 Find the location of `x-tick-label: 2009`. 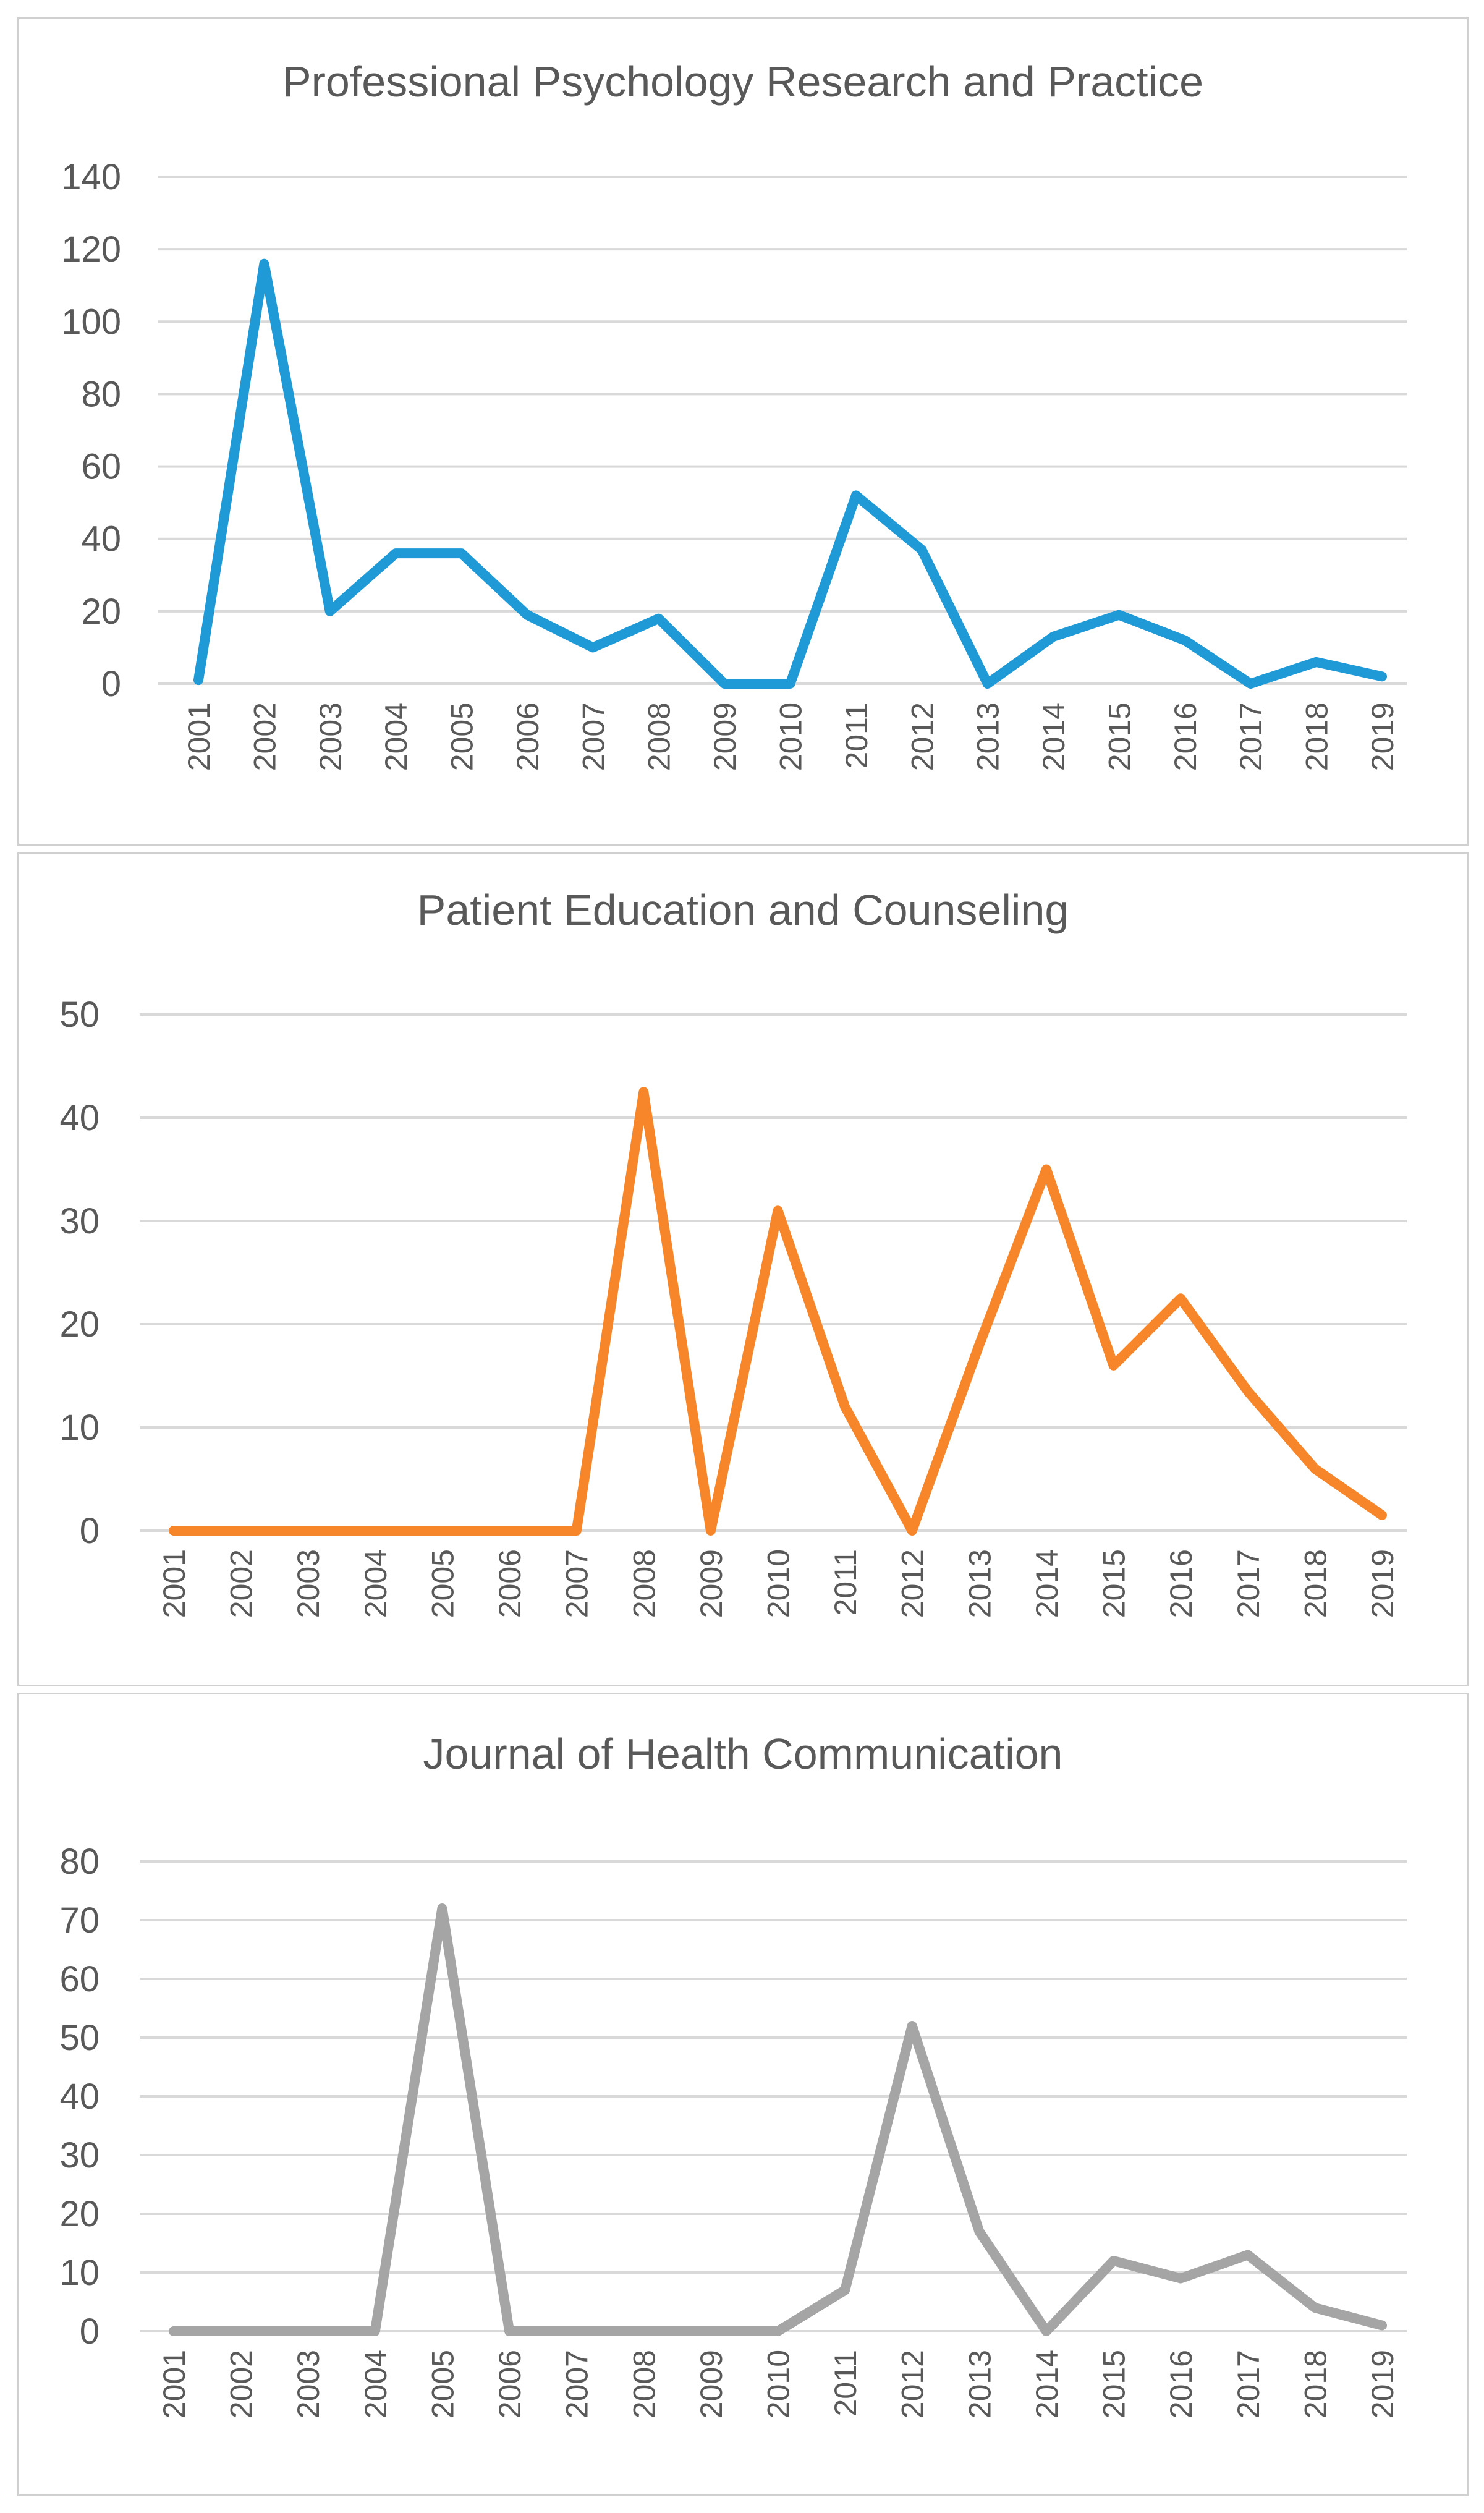

x-tick-label: 2009 is located at coordinates (725, 736).